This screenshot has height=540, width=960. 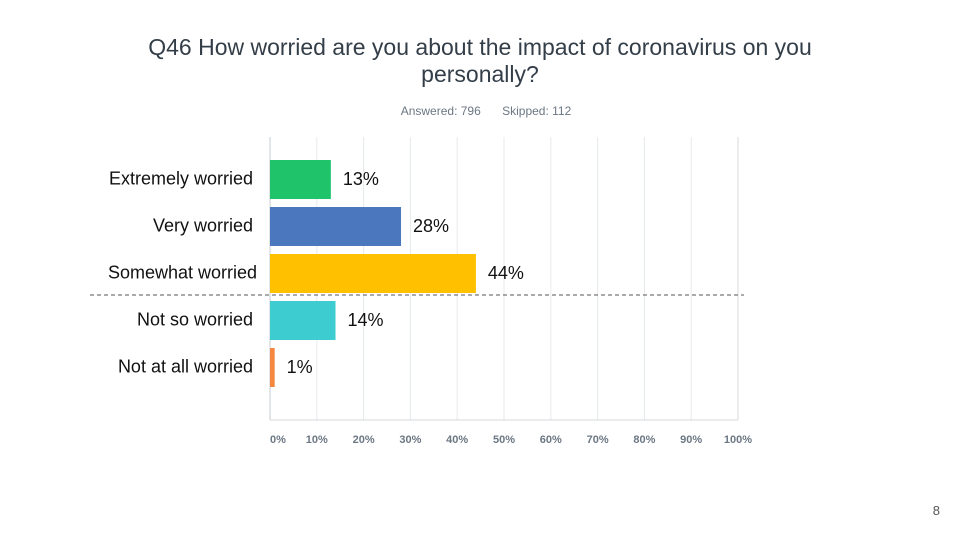 What do you see at coordinates (300, 367) in the screenshot?
I see `value-label: 1%` at bounding box center [300, 367].